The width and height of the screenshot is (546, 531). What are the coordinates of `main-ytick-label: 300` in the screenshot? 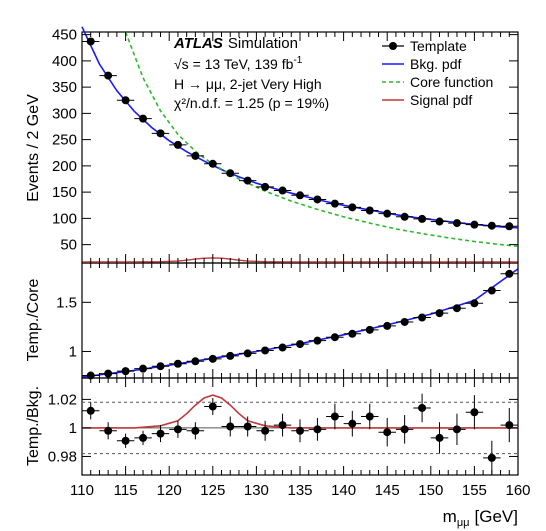 It's located at (64, 113).